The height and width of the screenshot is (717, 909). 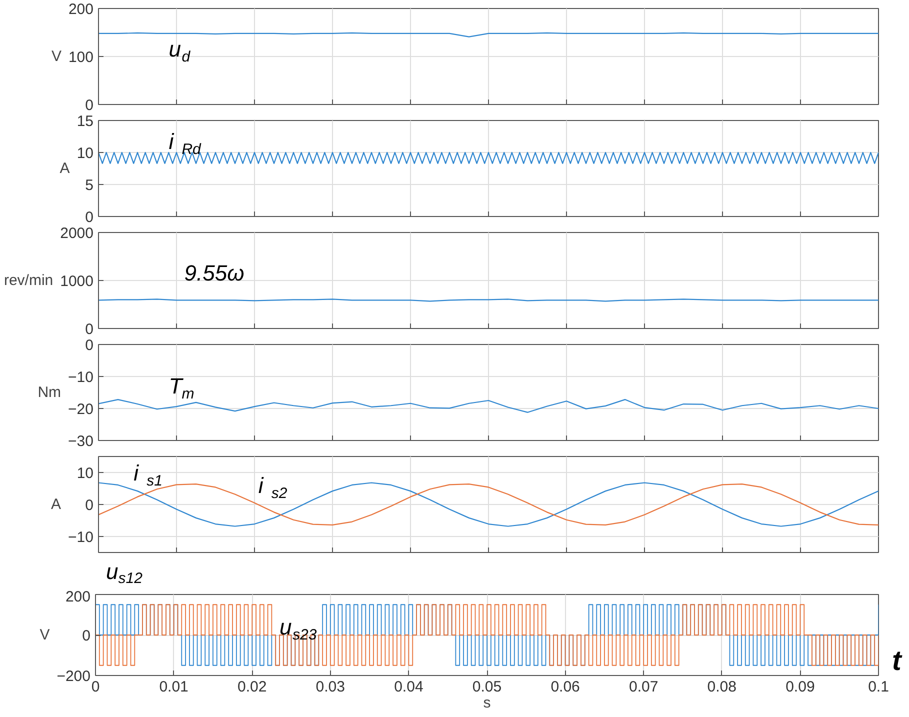 What do you see at coordinates (722, 687) in the screenshot?
I see `x-tick-label: 0.08` at bounding box center [722, 687].